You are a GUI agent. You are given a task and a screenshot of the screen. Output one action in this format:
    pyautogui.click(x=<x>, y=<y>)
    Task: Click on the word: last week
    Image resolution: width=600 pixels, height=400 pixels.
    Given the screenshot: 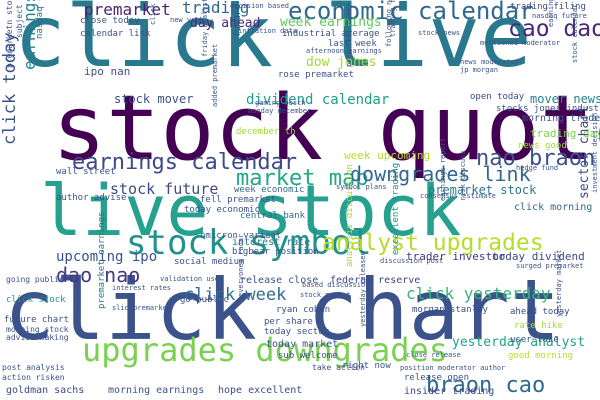 What is the action you would take?
    pyautogui.click(x=352, y=44)
    